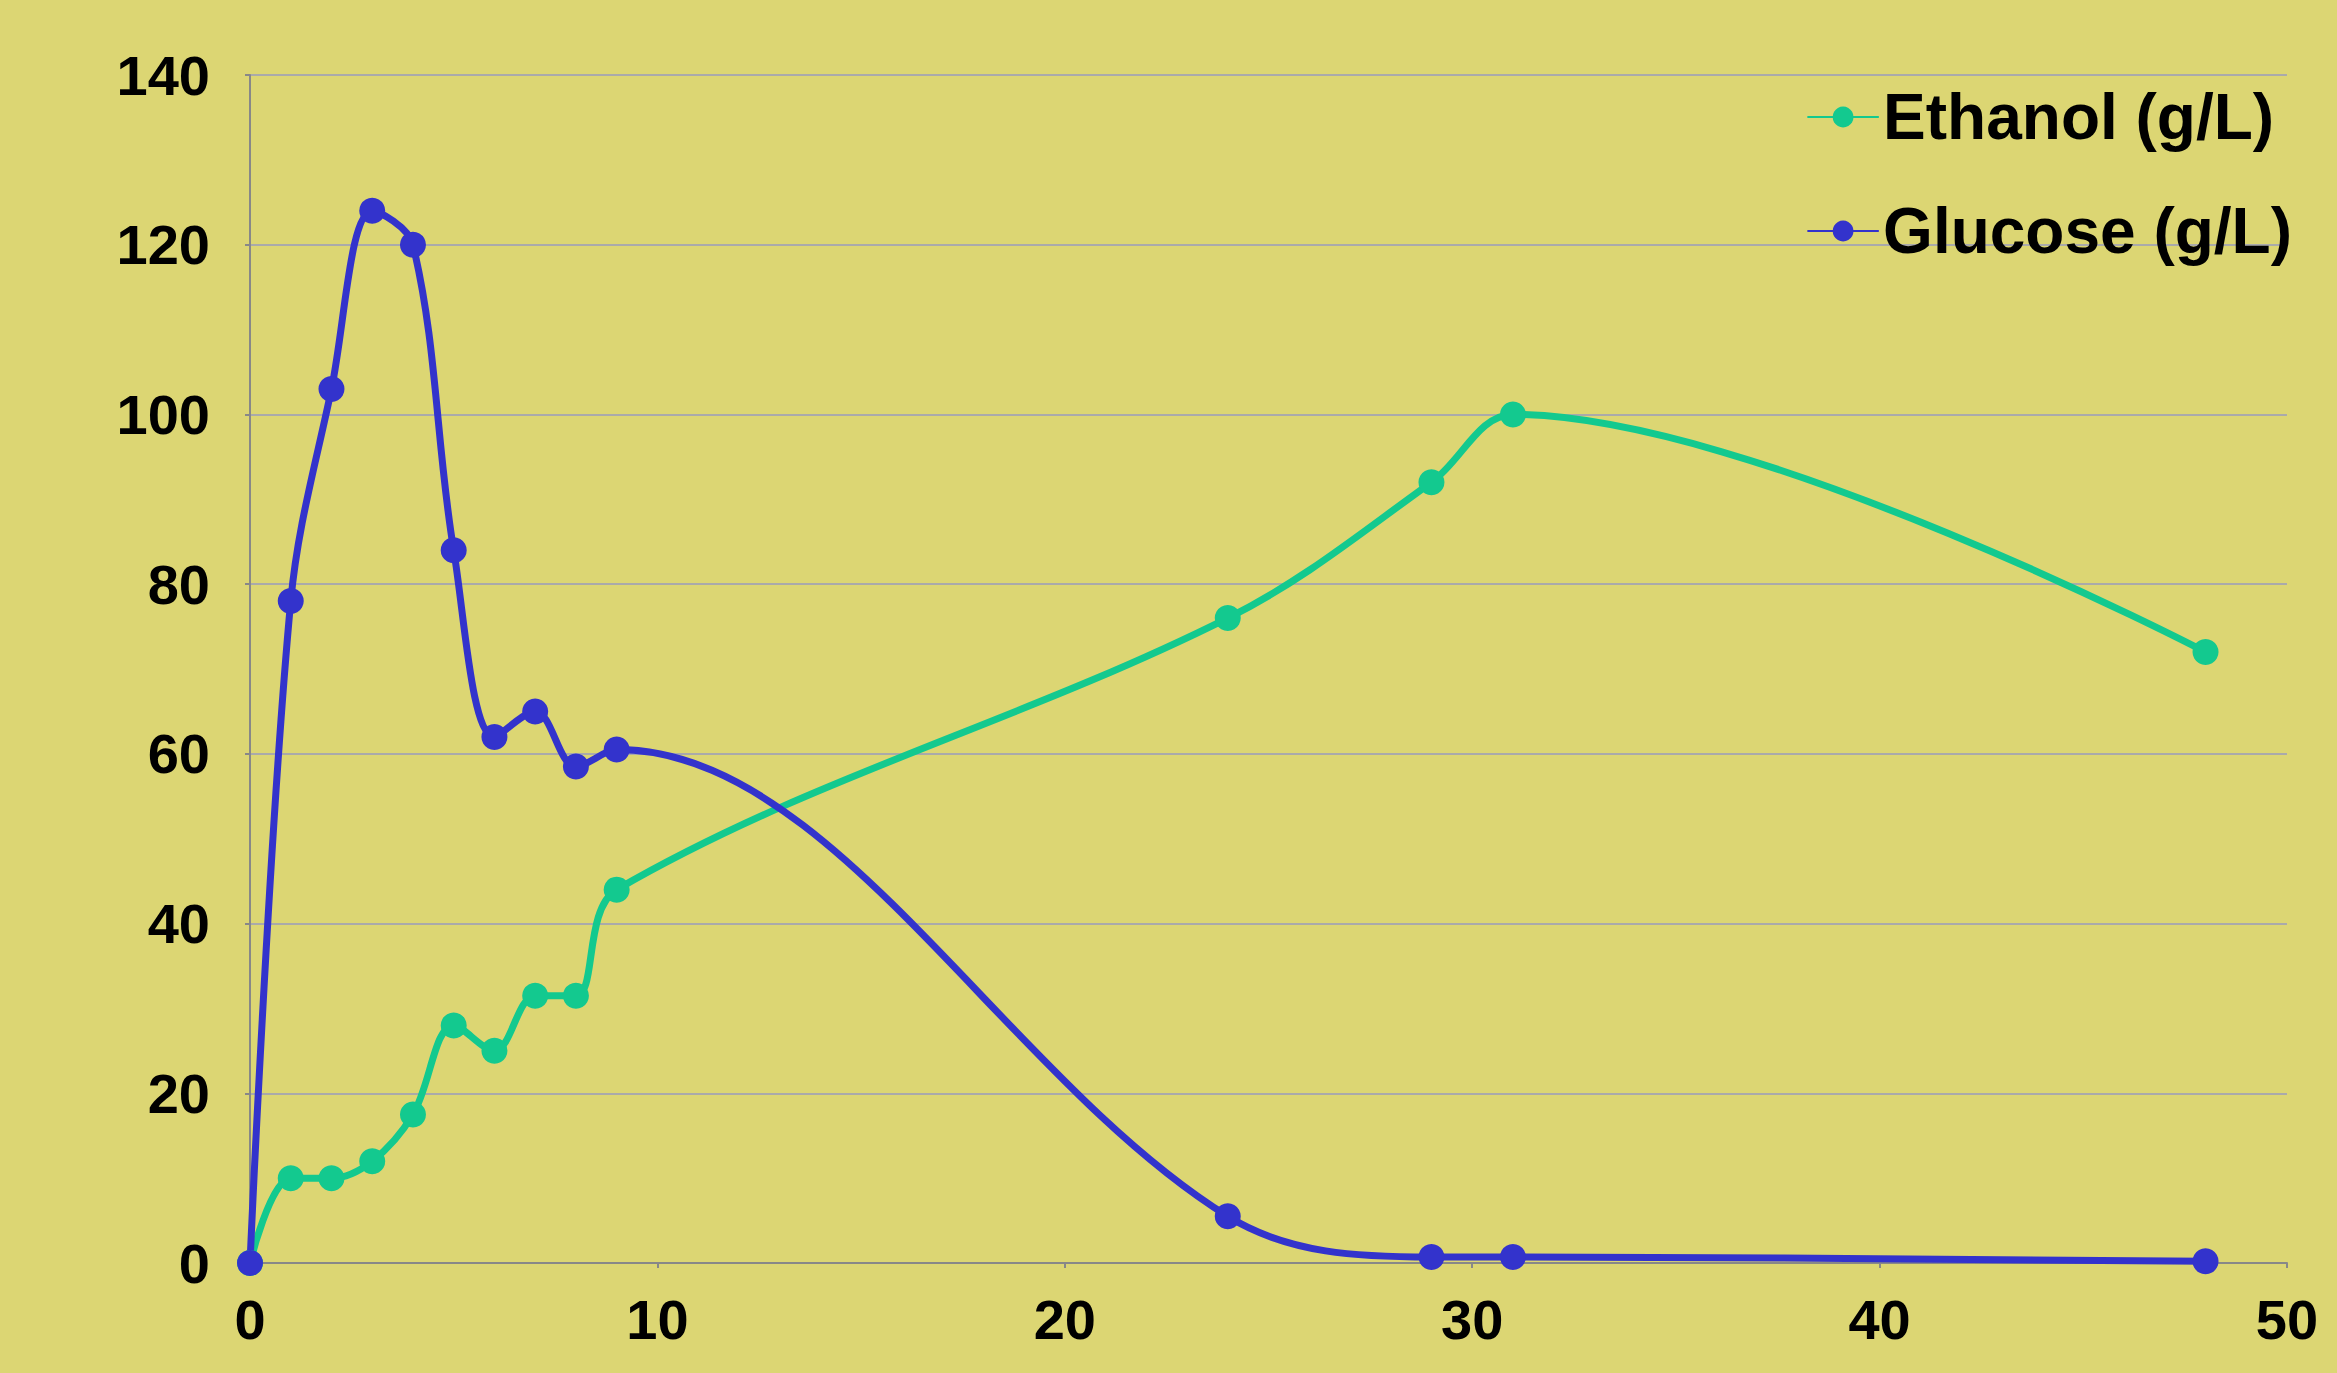  Describe the element at coordinates (163, 75) in the screenshot. I see `y-tick-label: 140` at that location.